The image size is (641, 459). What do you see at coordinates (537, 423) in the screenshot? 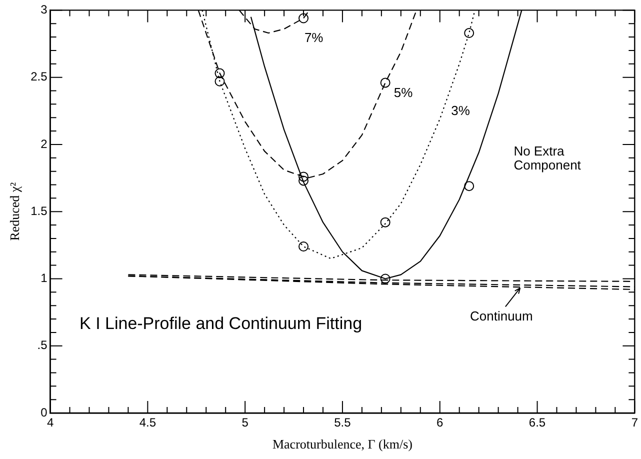
I see `x-tick-label: 6.5` at bounding box center [537, 423].